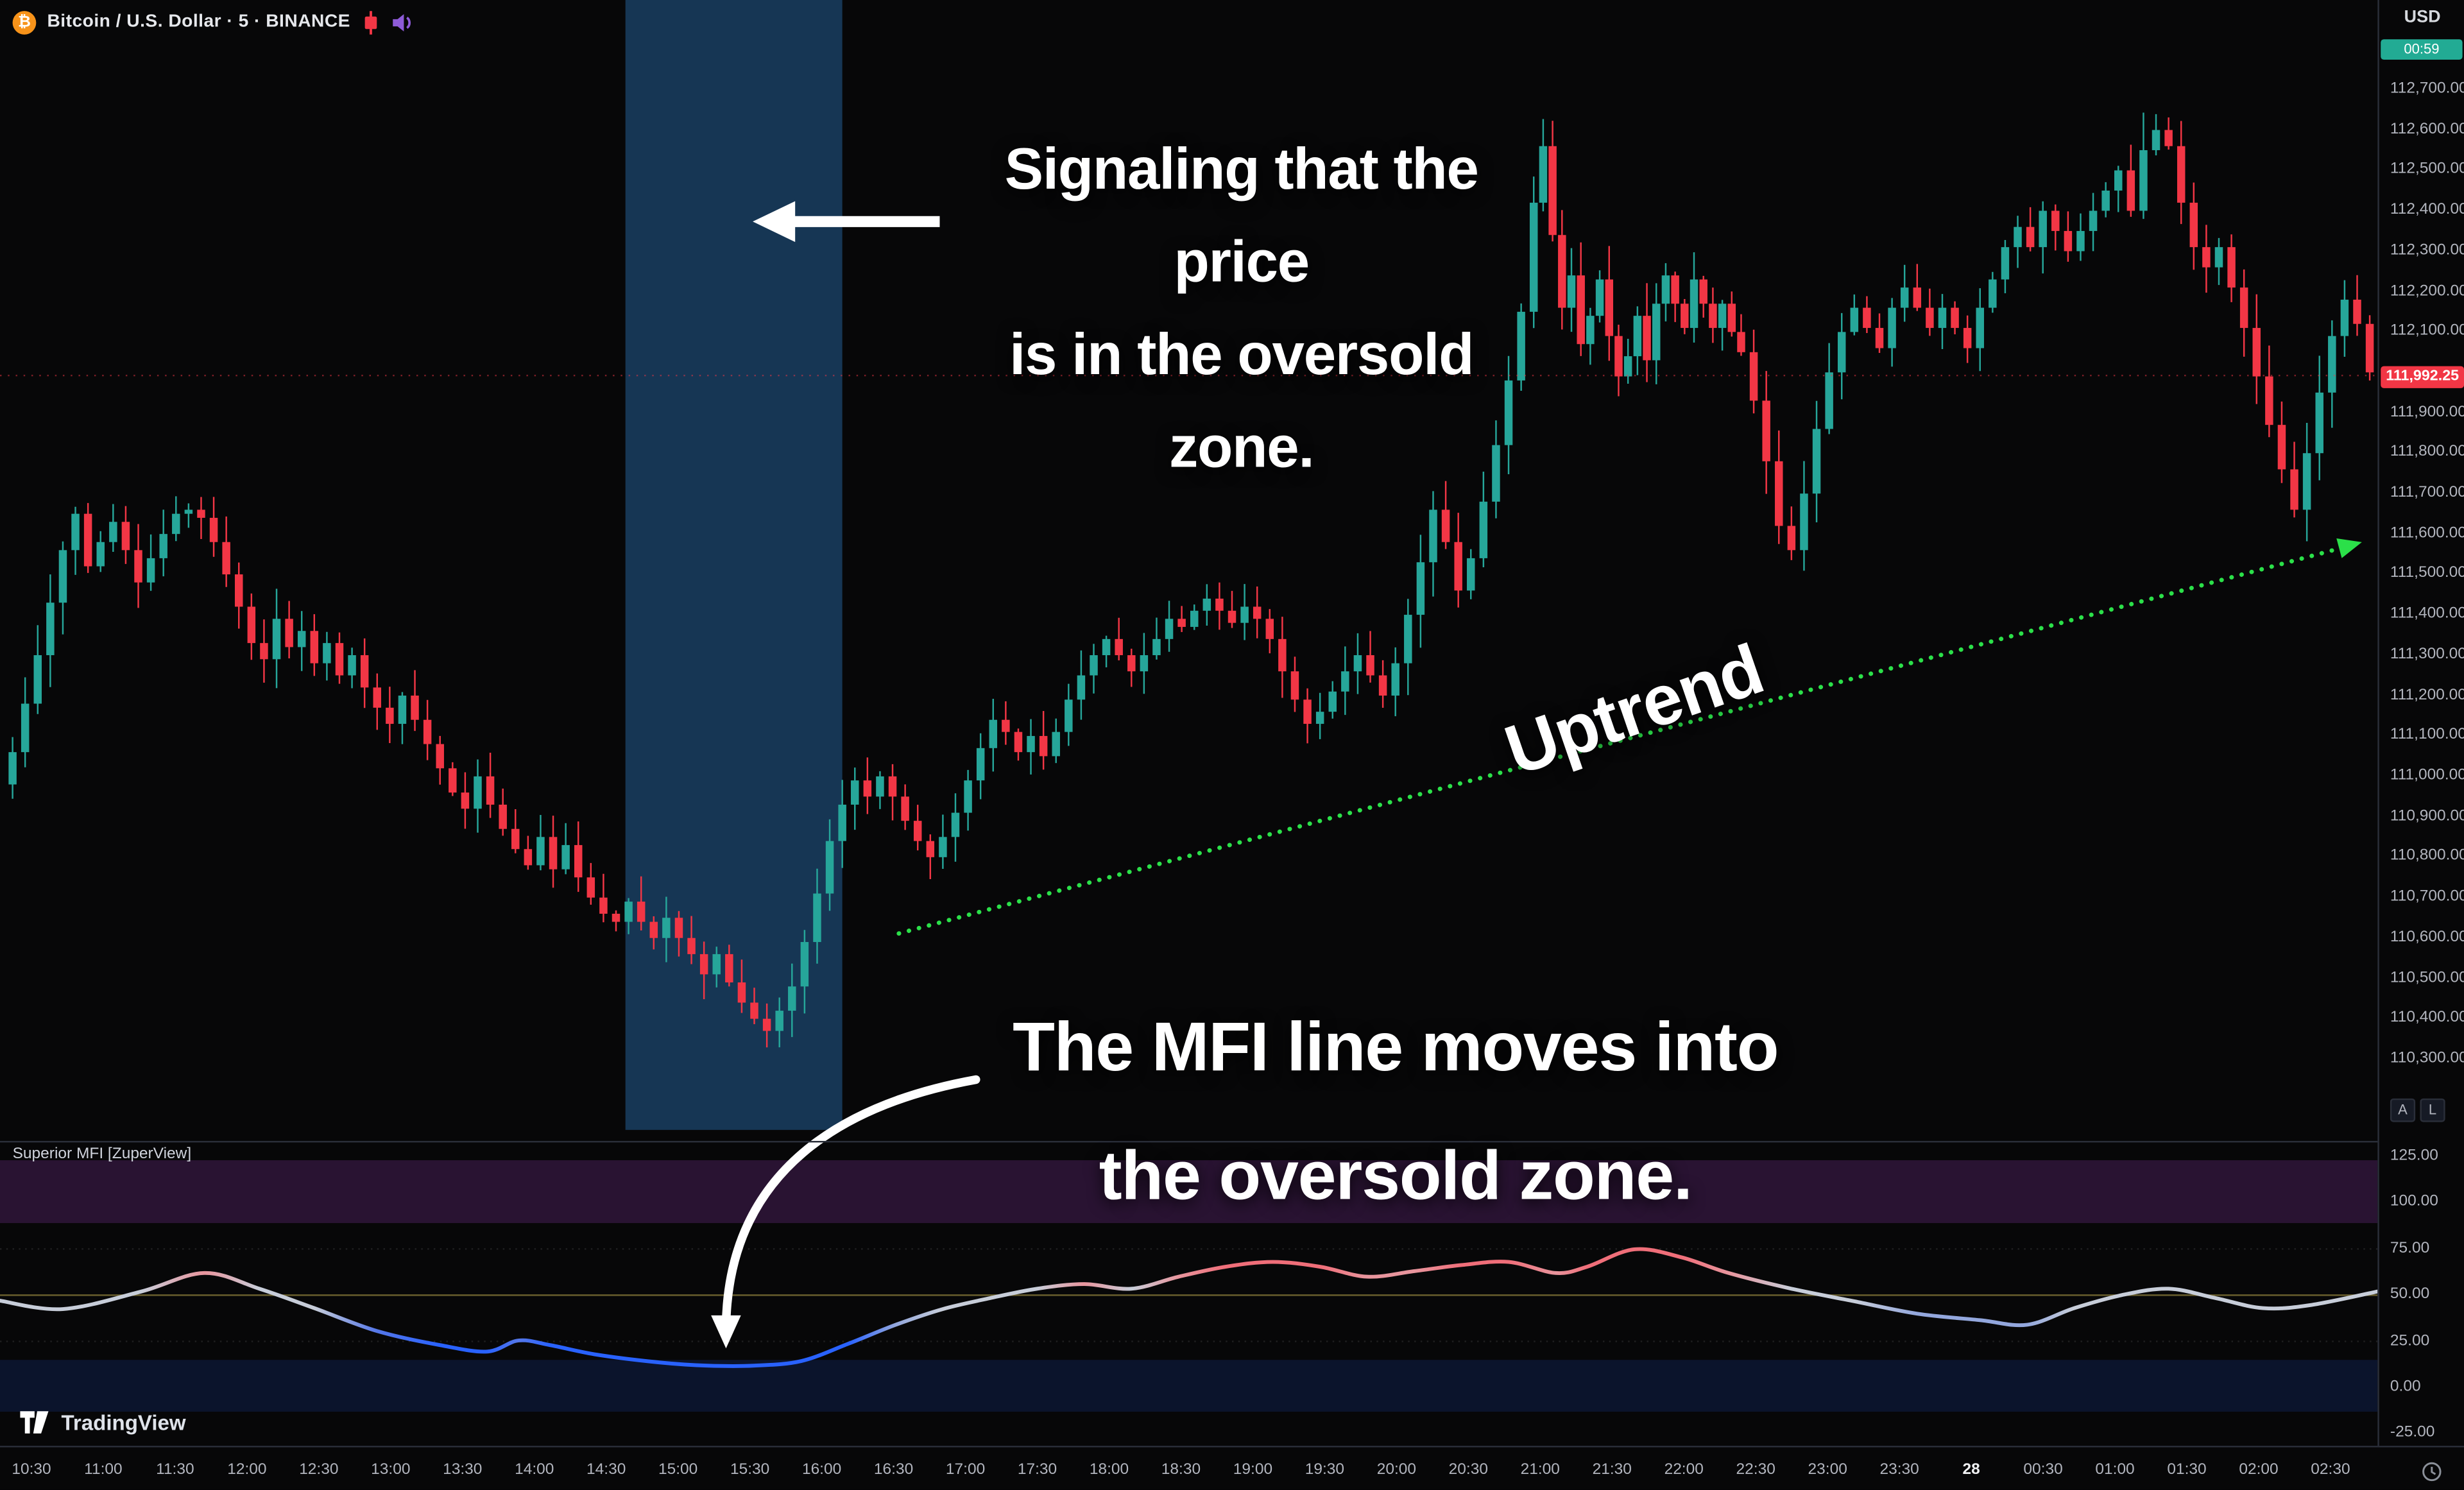 This screenshot has width=2464, height=1490. I want to click on timezone-clock-icon, so click(2432, 1472).